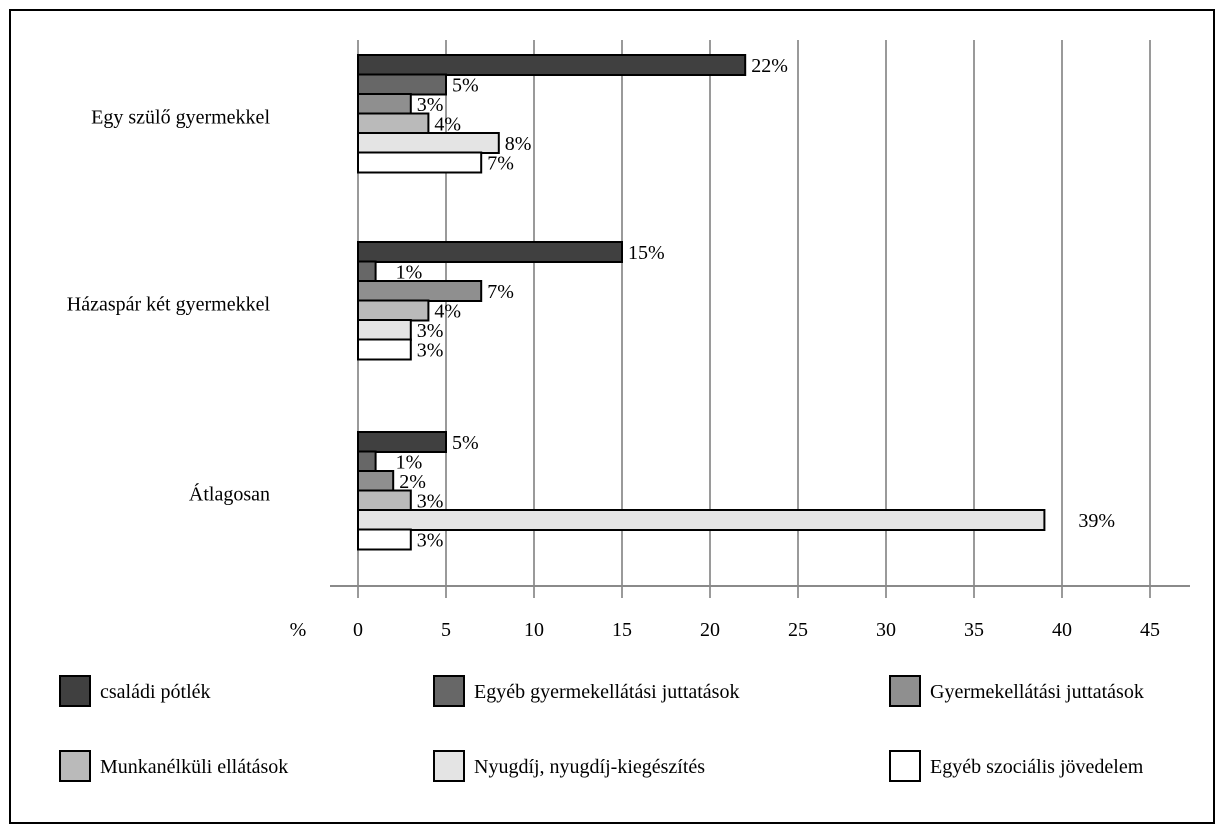  Describe the element at coordinates (1037, 692) in the screenshot. I see `legend-label: Gyermekellátási juttatások` at that location.